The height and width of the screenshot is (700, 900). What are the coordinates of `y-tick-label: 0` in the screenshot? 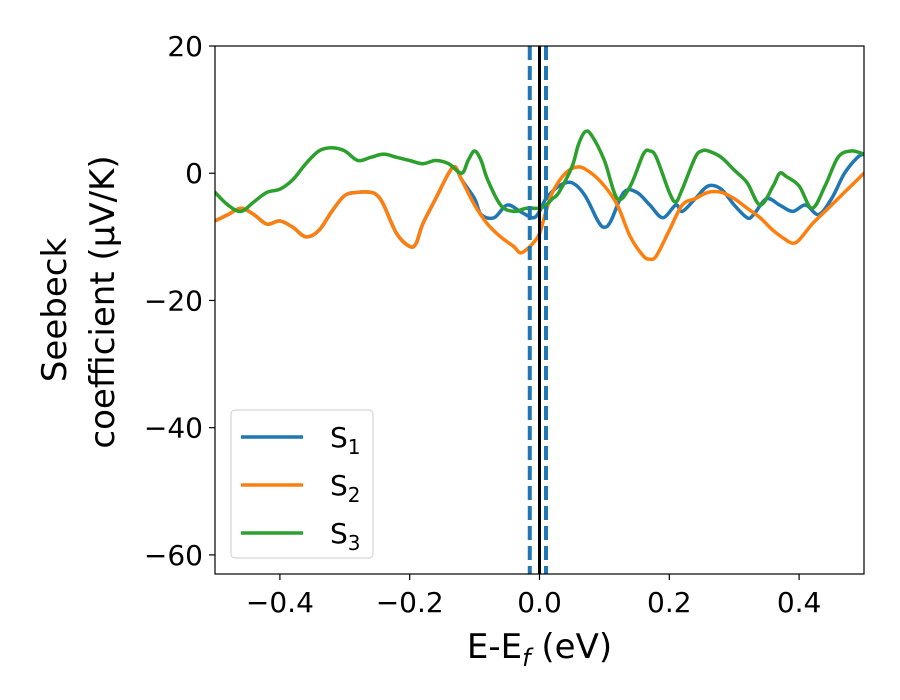 It's located at (194, 173).